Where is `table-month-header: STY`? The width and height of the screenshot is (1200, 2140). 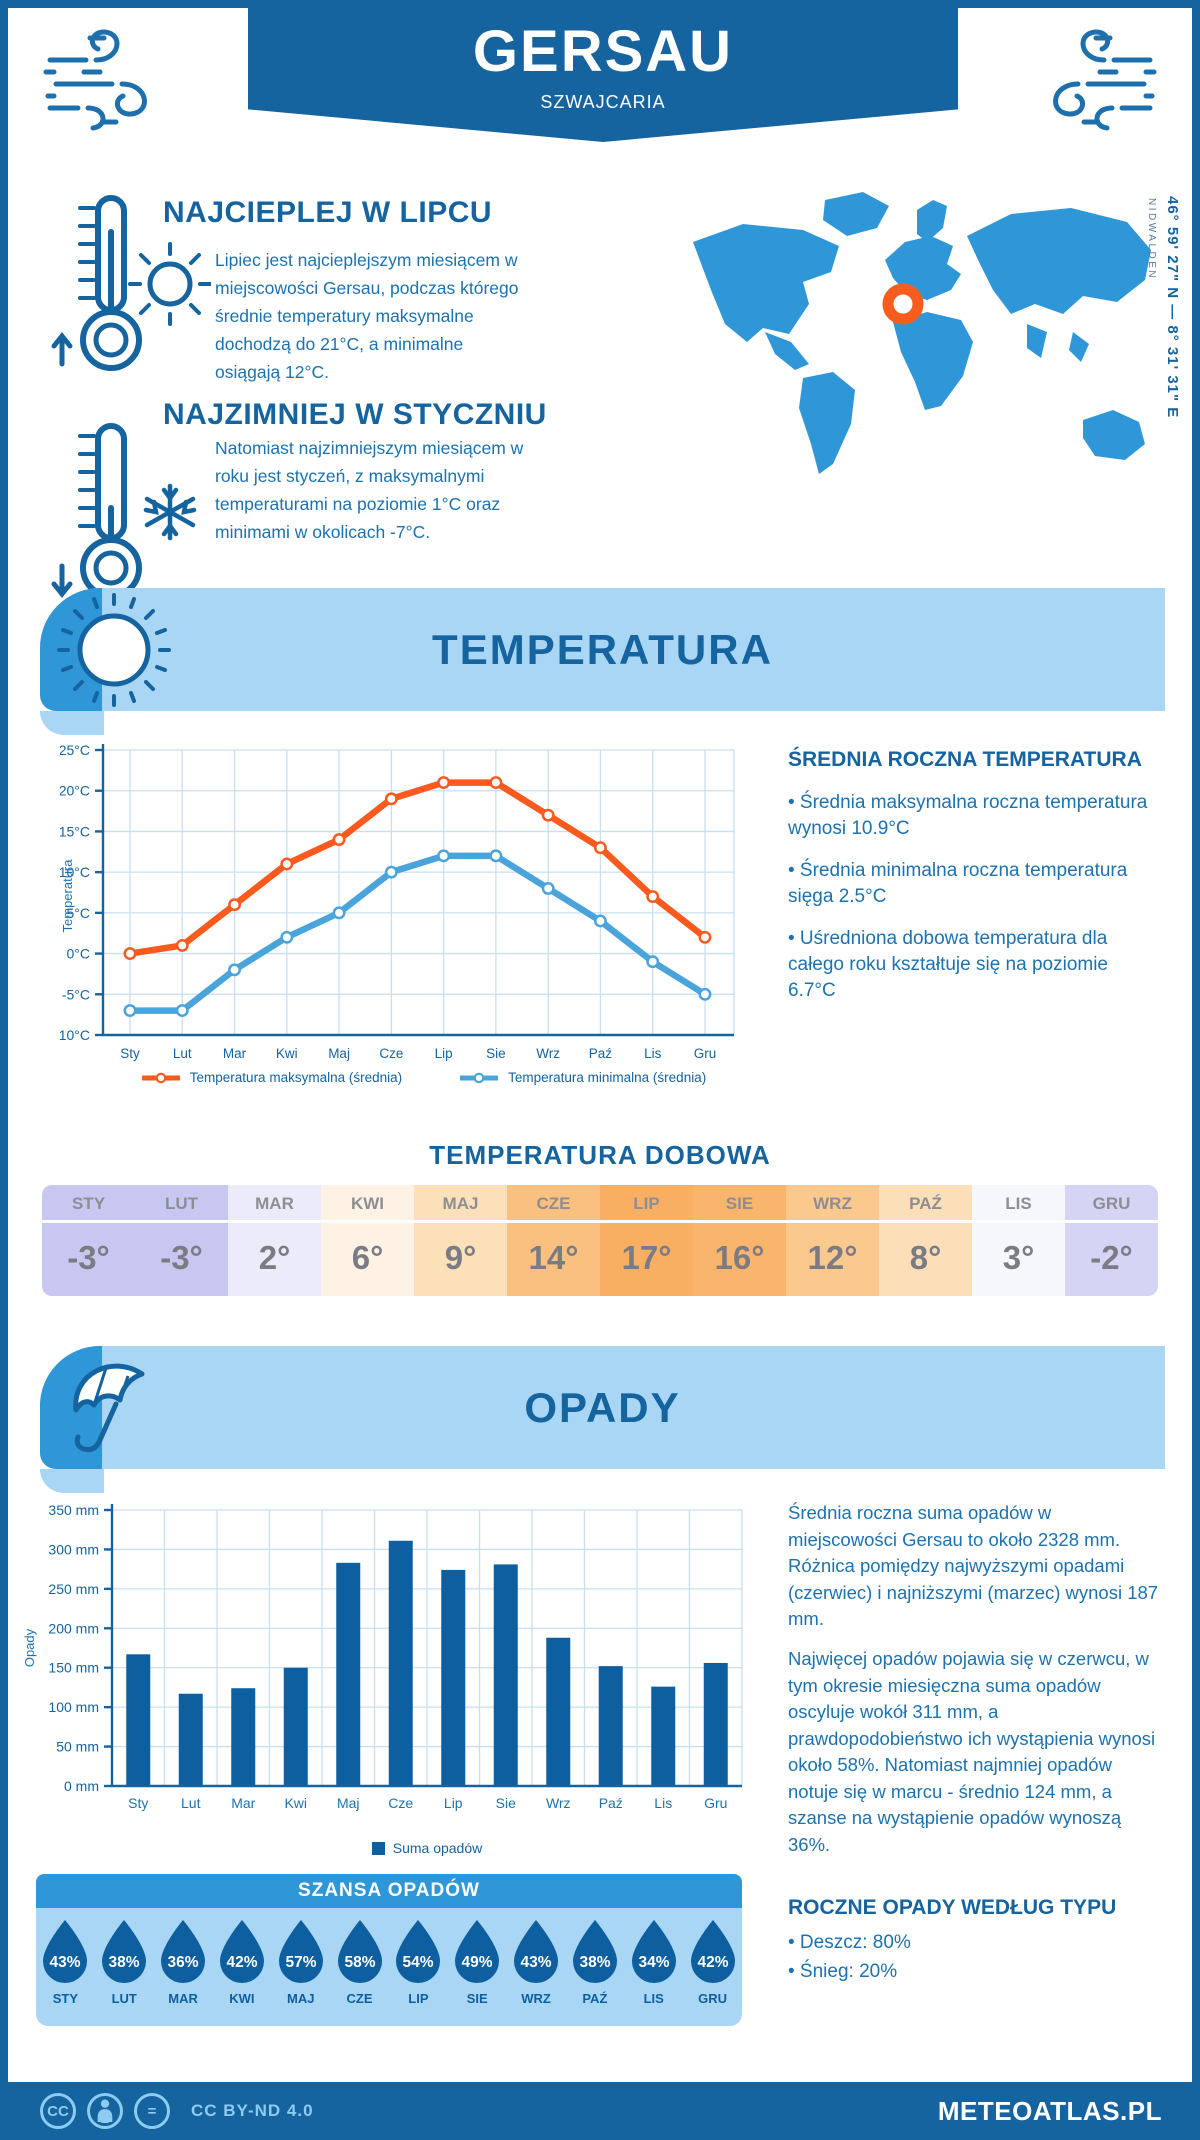 table-month-header: STY is located at coordinates (88, 1204).